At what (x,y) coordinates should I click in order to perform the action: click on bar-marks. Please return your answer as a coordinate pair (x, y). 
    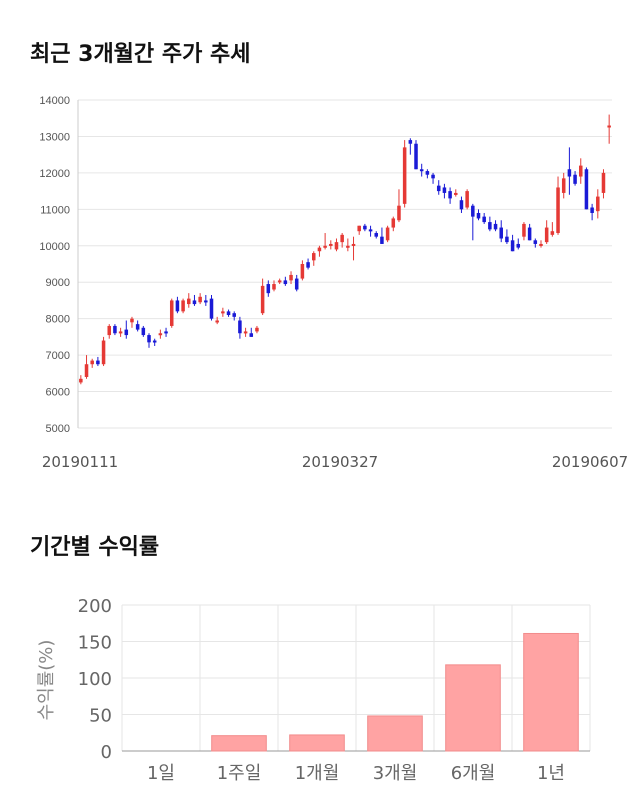
    Looking at the image, I should click on (395, 692).